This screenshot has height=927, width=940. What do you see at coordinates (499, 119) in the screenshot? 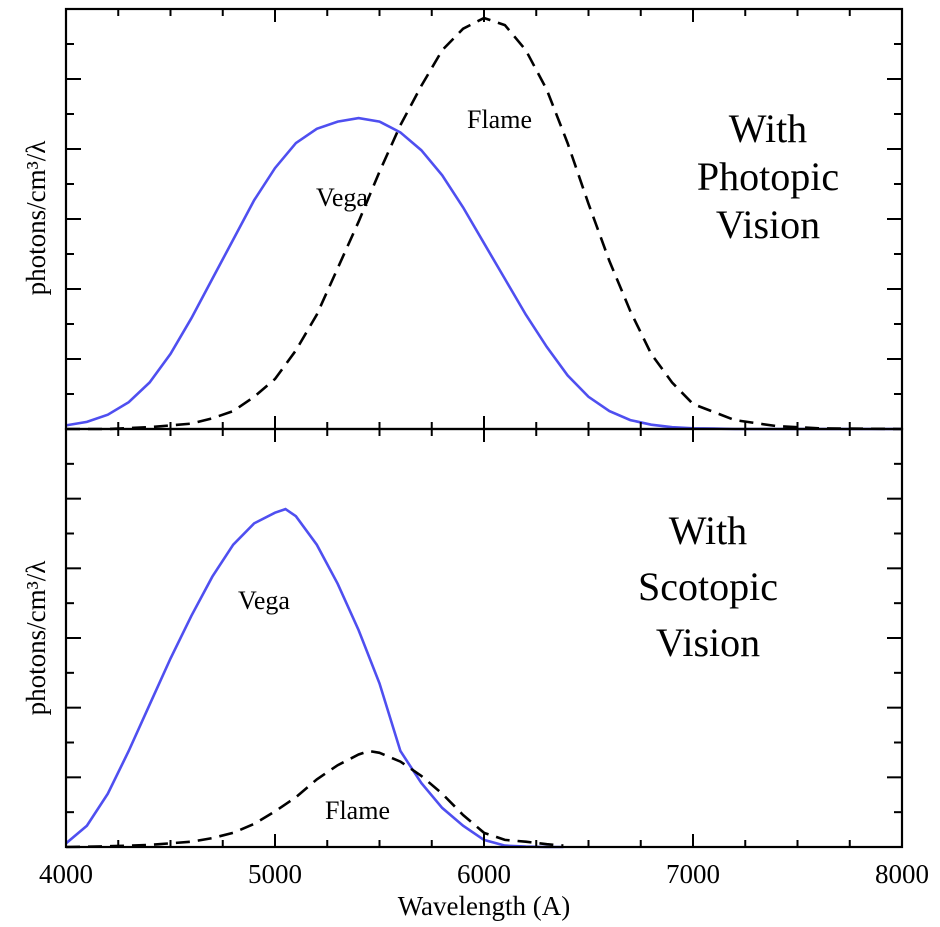
I see `photopic-flame-label: Flame` at bounding box center [499, 119].